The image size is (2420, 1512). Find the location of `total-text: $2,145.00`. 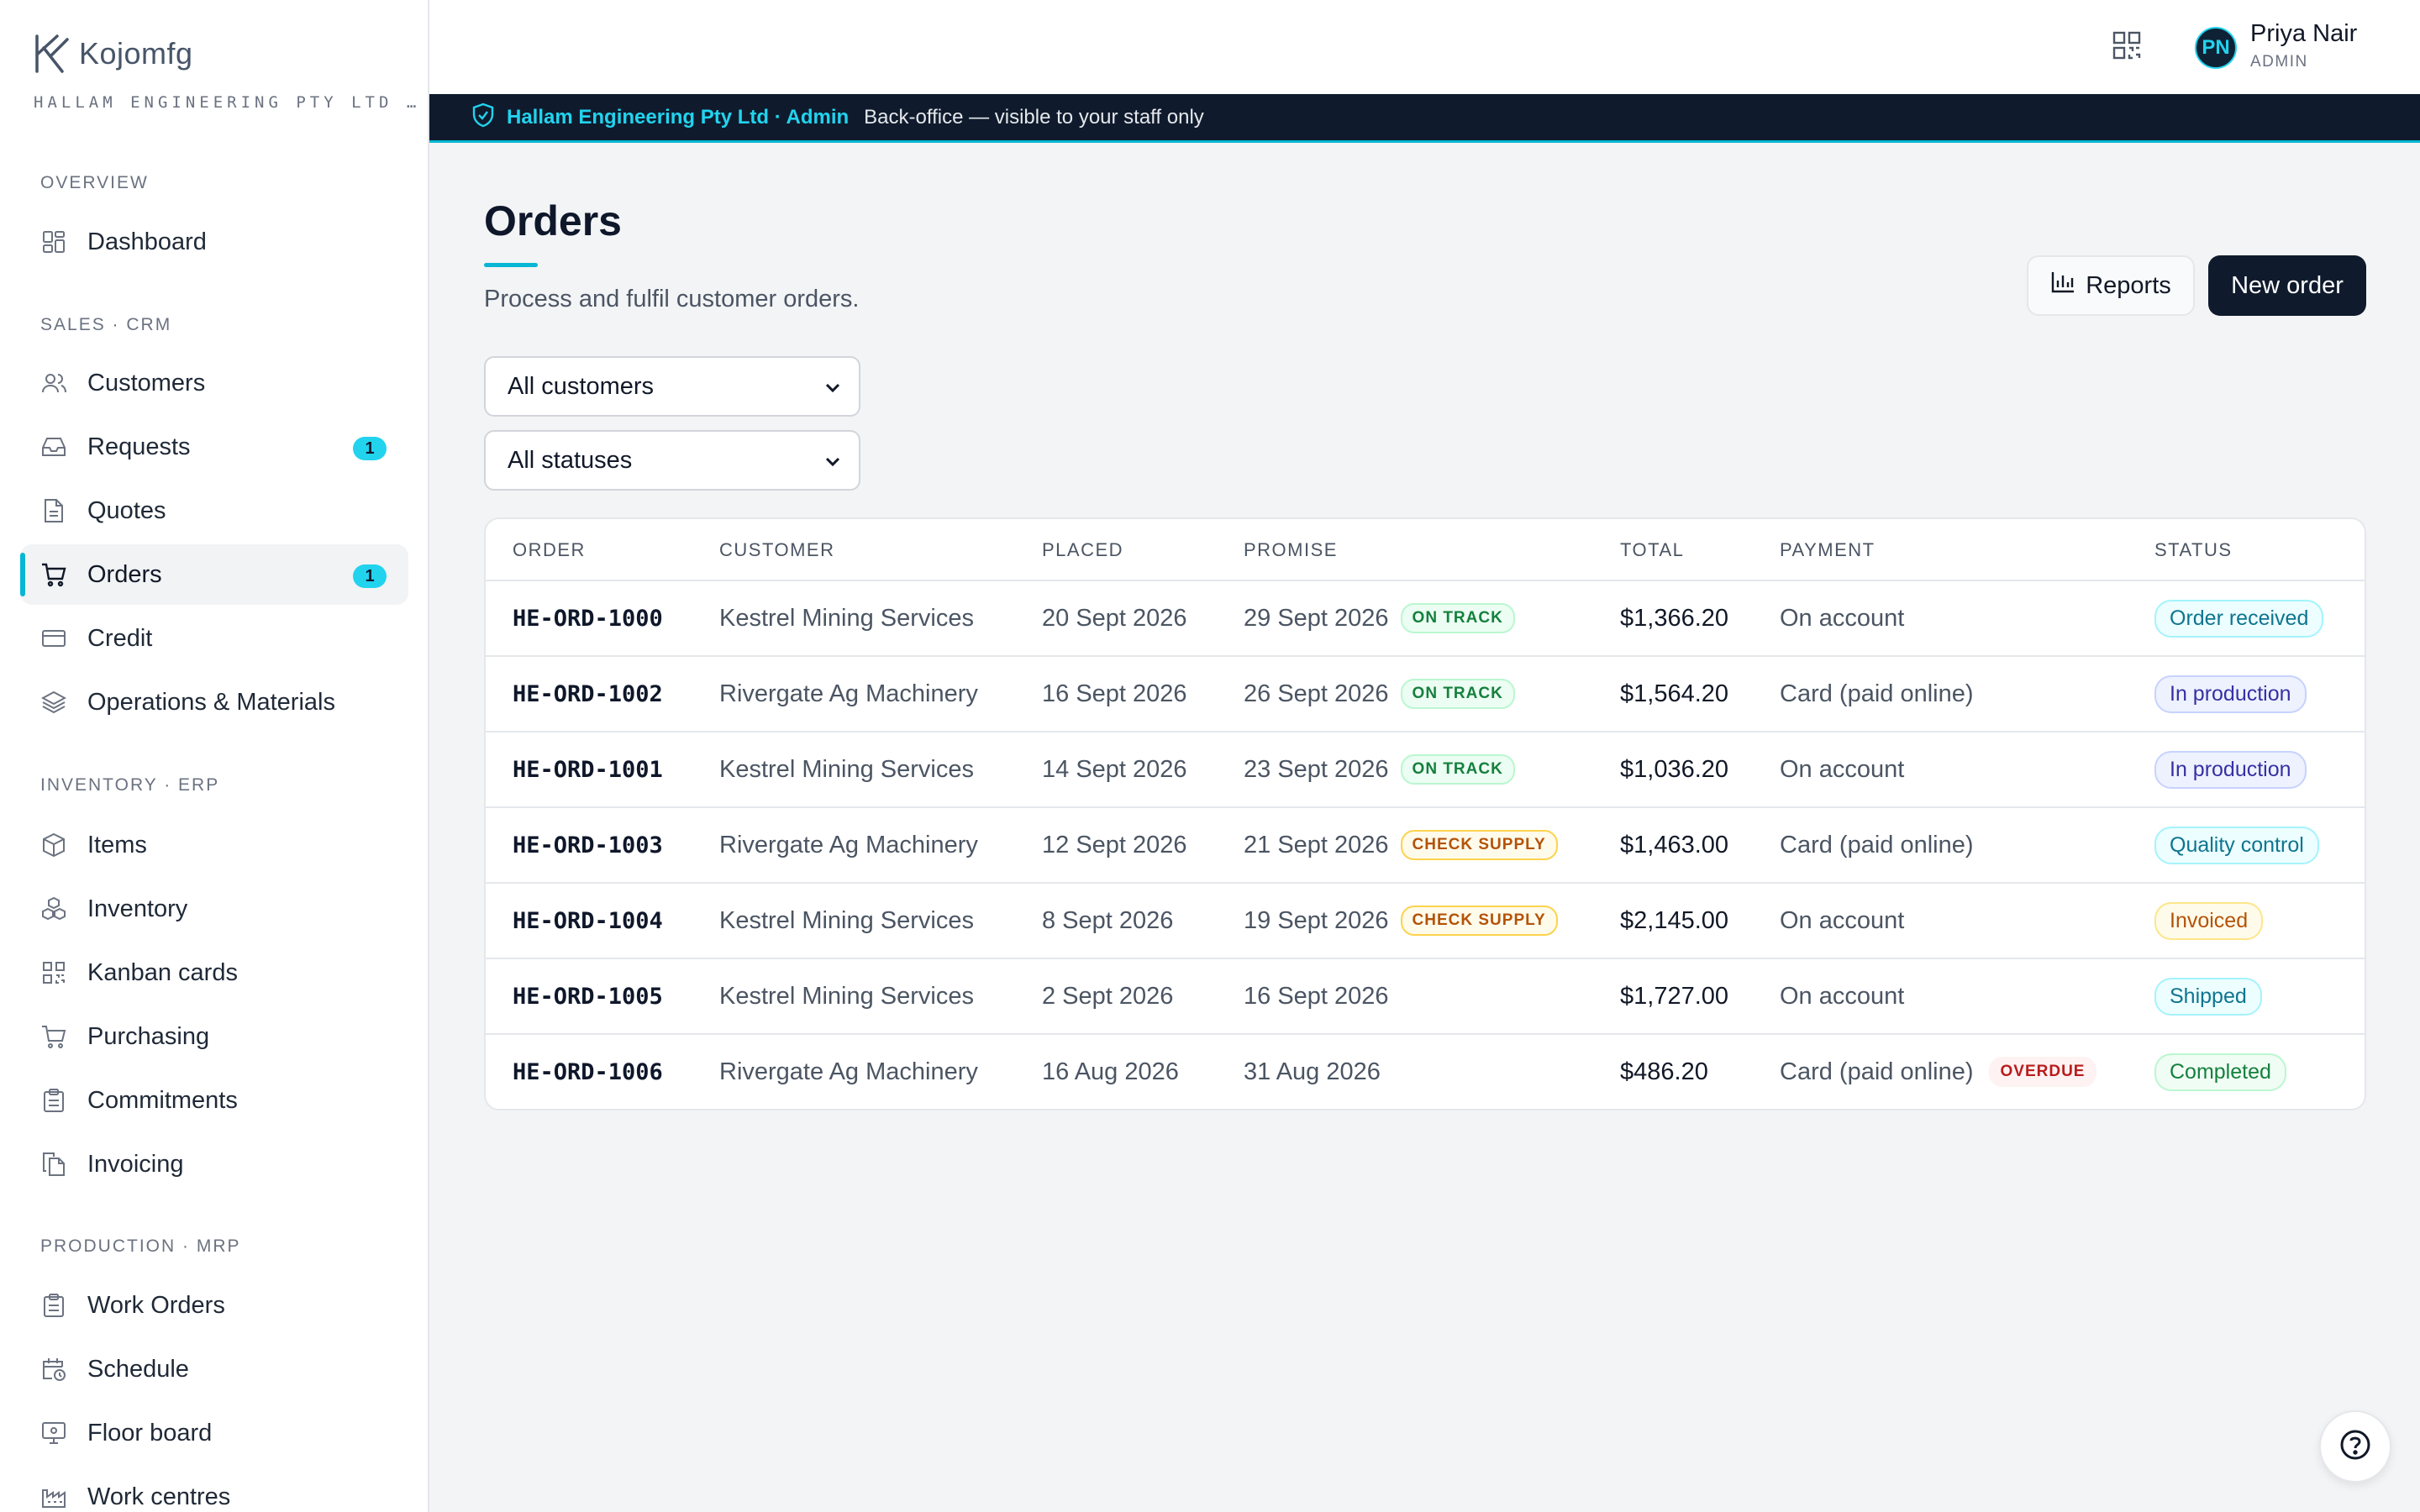

total-text: $2,145.00 is located at coordinates (1675, 920).